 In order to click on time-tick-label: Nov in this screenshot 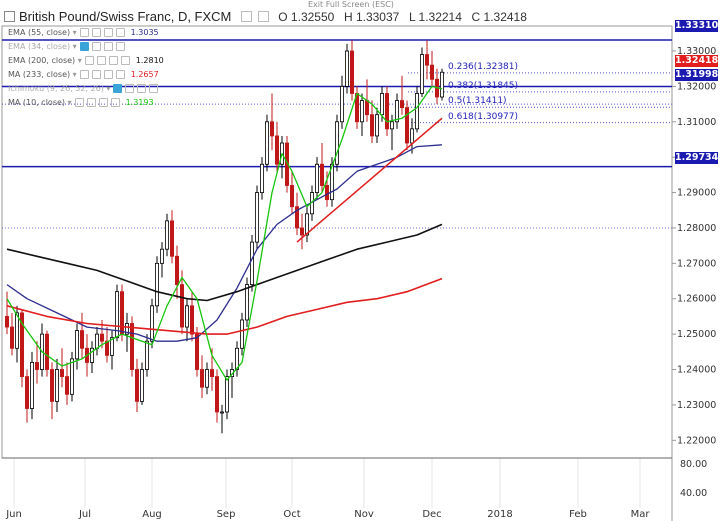, I will do `click(364, 514)`.